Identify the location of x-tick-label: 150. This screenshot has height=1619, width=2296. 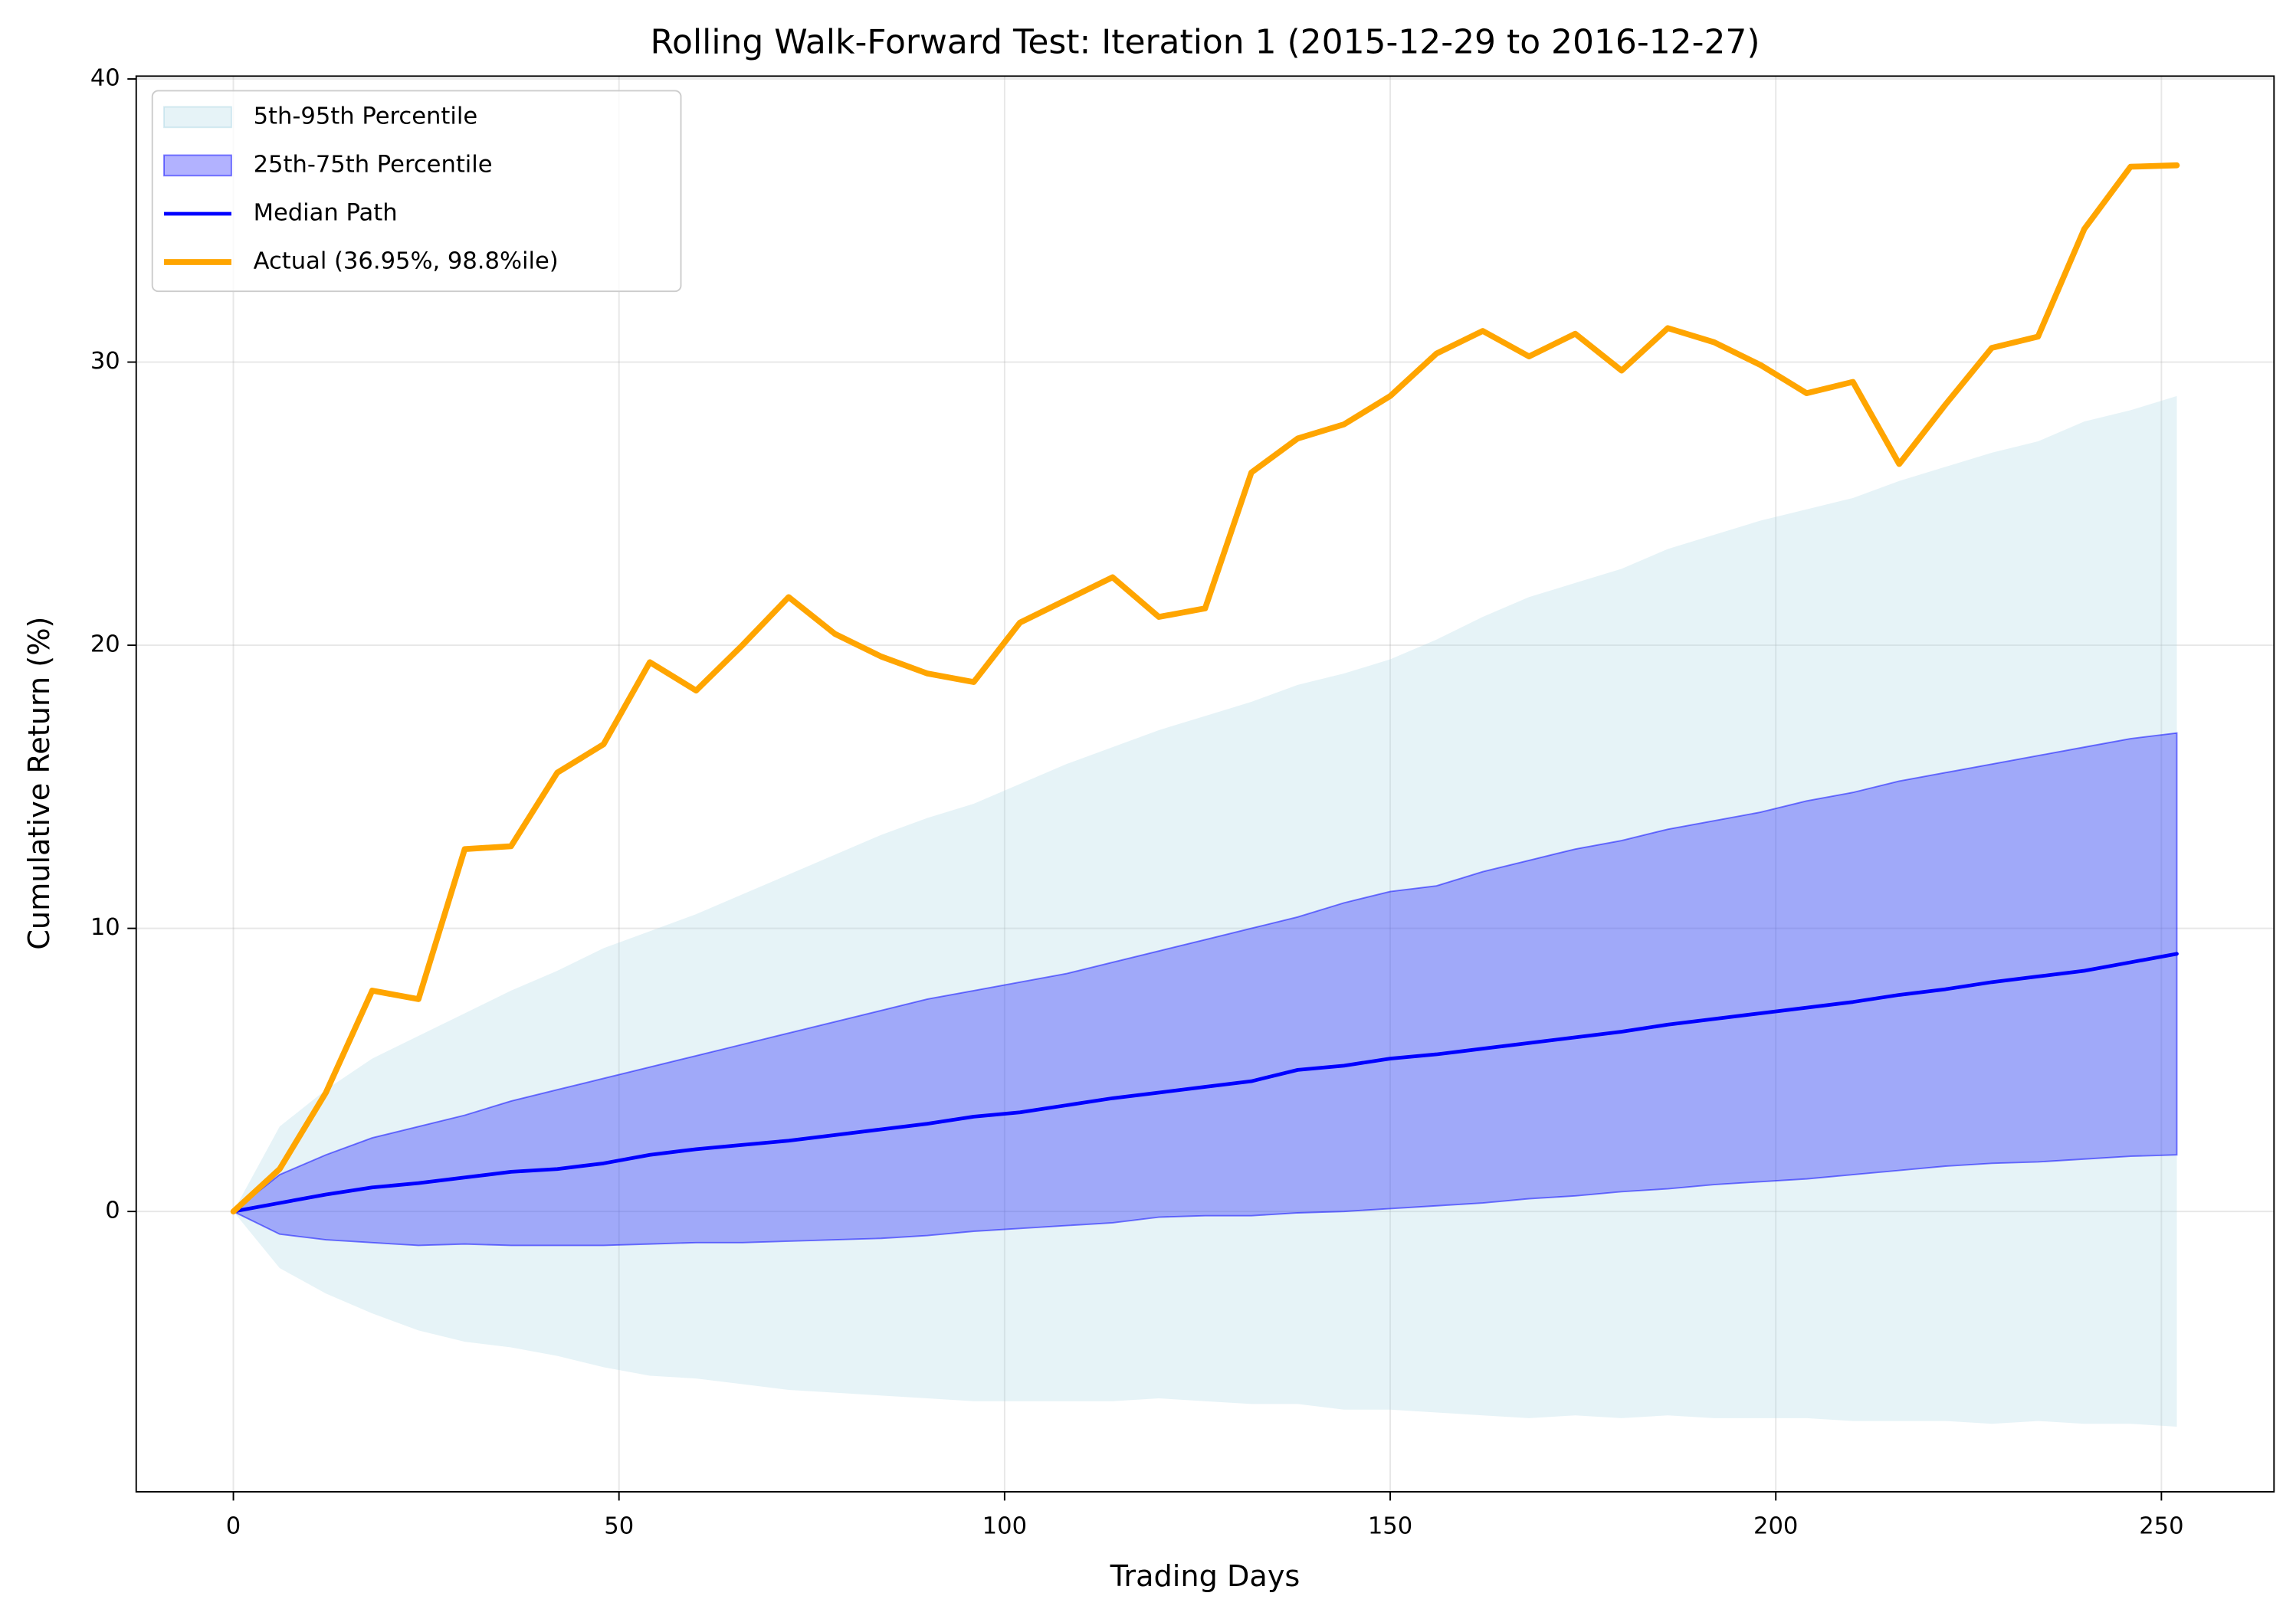
(1390, 1525).